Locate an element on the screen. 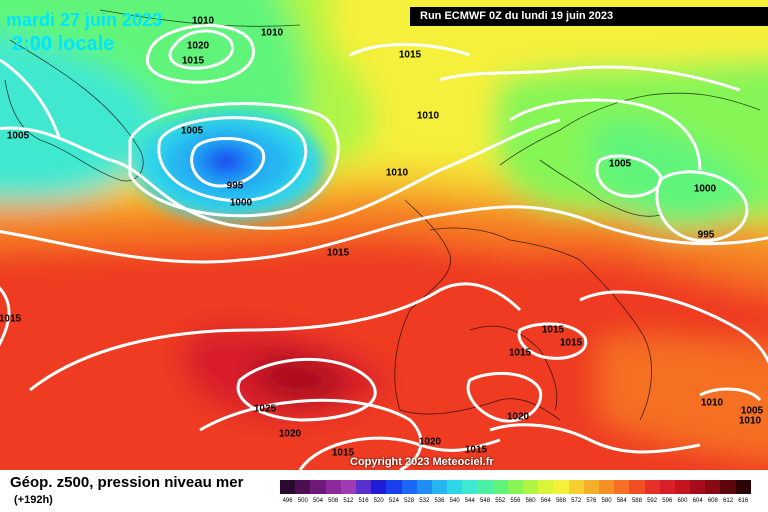  pressure-label: 1025 is located at coordinates (265, 409).